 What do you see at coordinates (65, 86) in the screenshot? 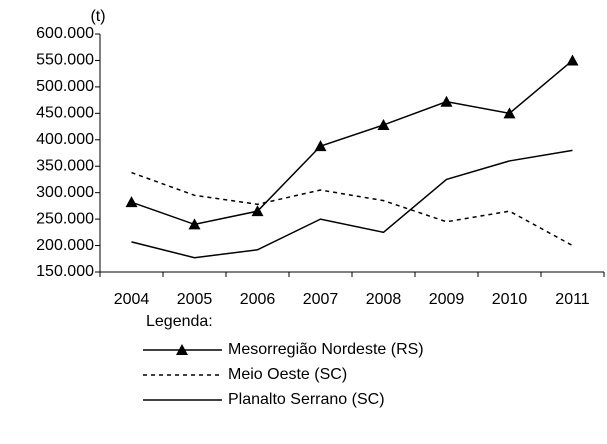
I see `y-tick-label: 500.000` at bounding box center [65, 86].